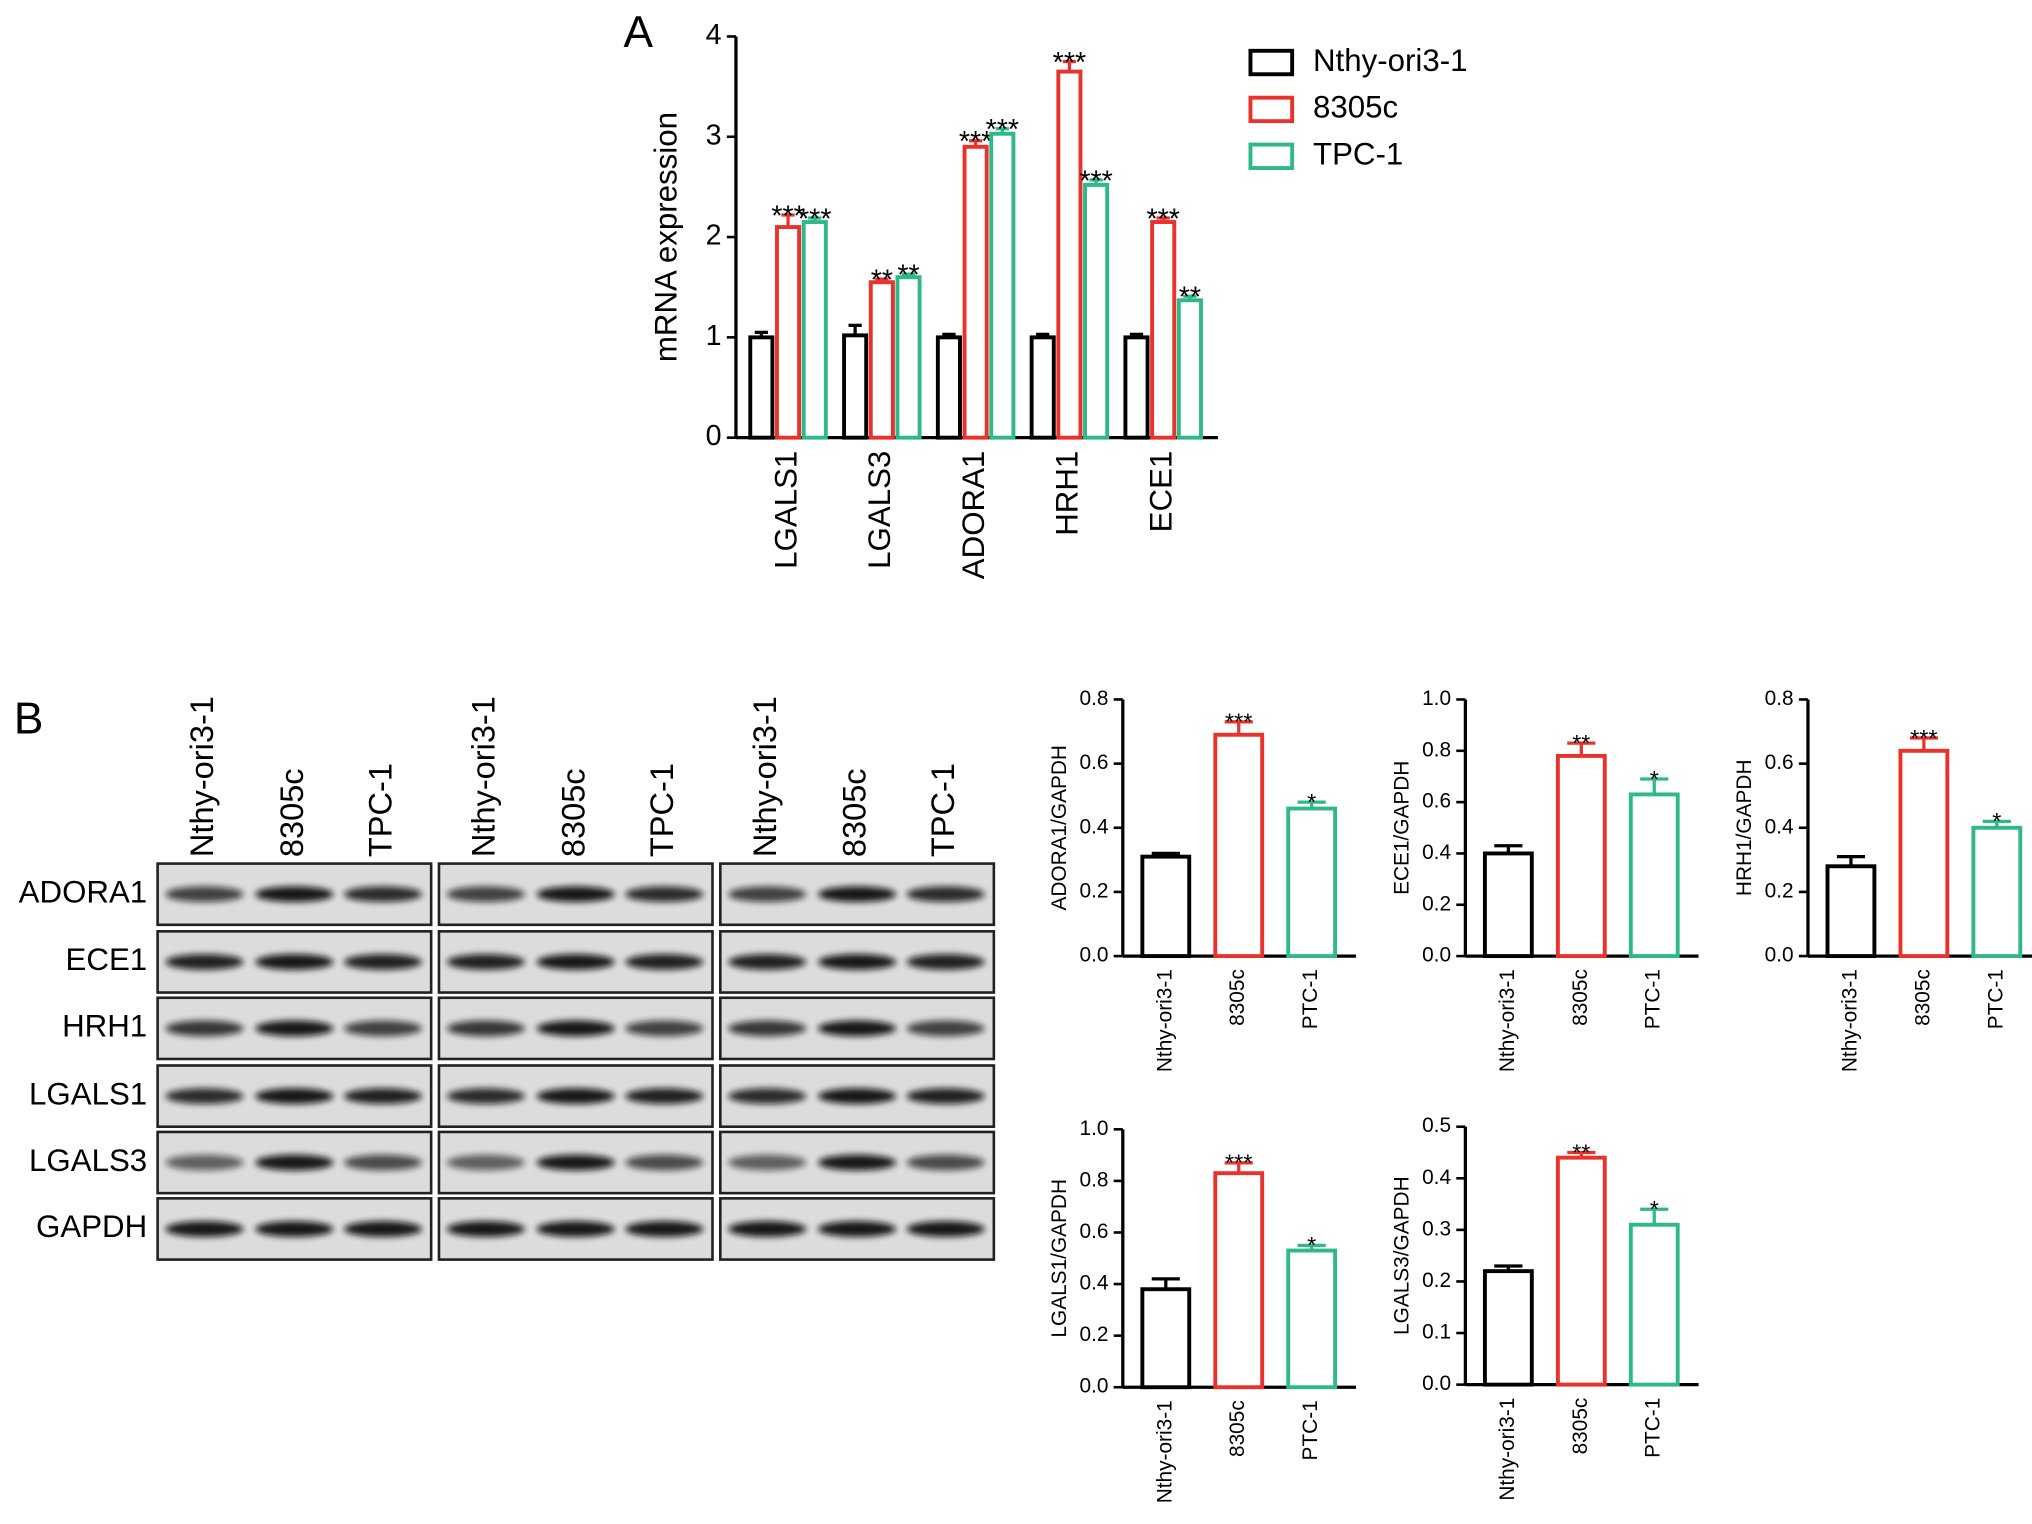 The width and height of the screenshot is (2032, 1524). I want to click on y-tick-label: 0.5, so click(1436, 1125).